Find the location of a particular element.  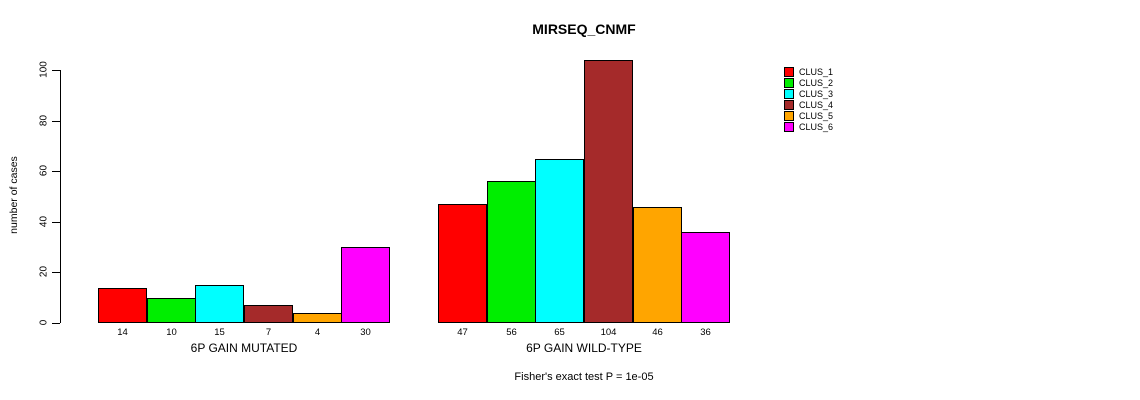

legend-series-label: CLUS_3 is located at coordinates (816, 94).